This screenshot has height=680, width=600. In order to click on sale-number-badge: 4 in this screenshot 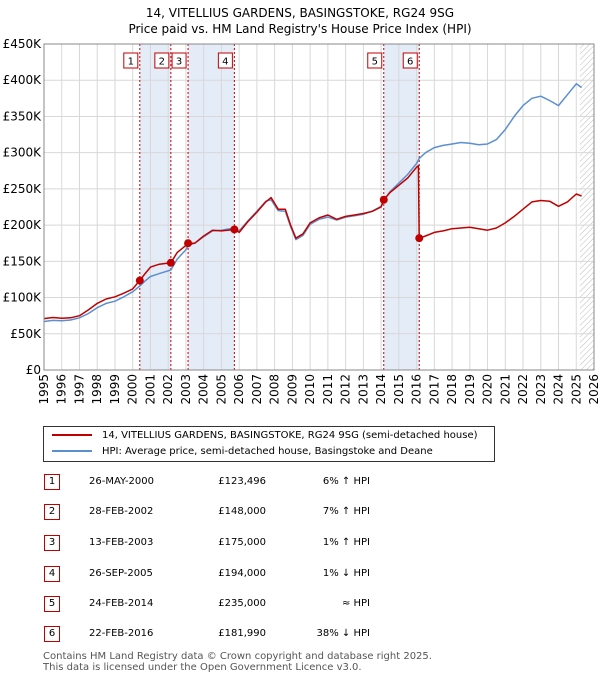, I will do `click(52, 574)`.